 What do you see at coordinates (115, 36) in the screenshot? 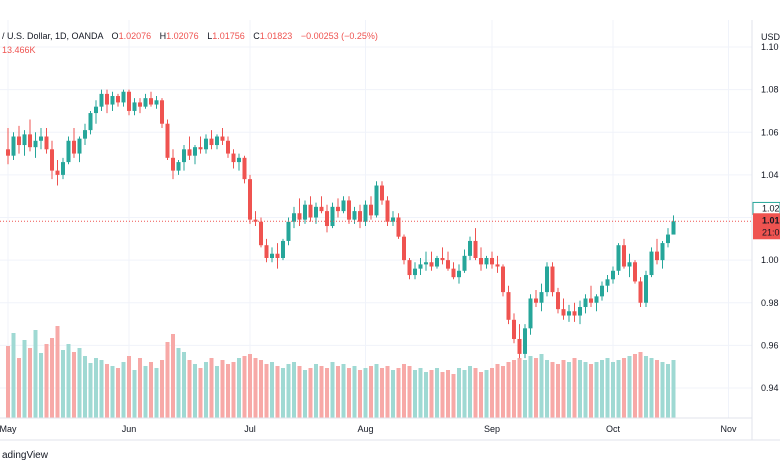
I see `open-label: O` at bounding box center [115, 36].